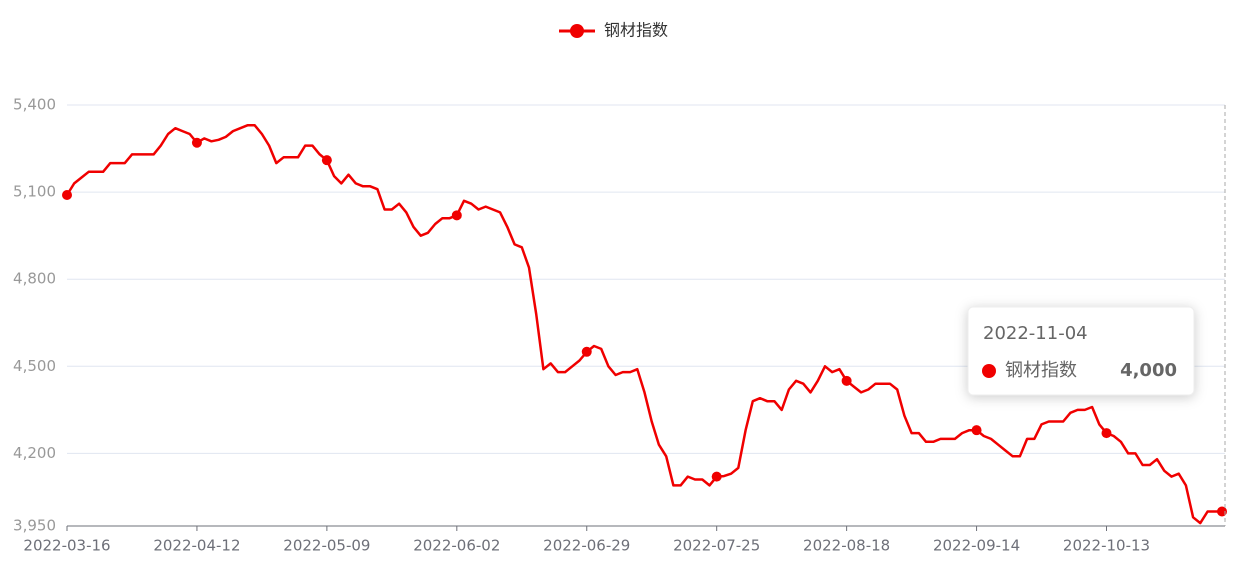 The width and height of the screenshot is (1259, 564). I want to click on tooltip-date: 2022-11-04, so click(1035, 333).